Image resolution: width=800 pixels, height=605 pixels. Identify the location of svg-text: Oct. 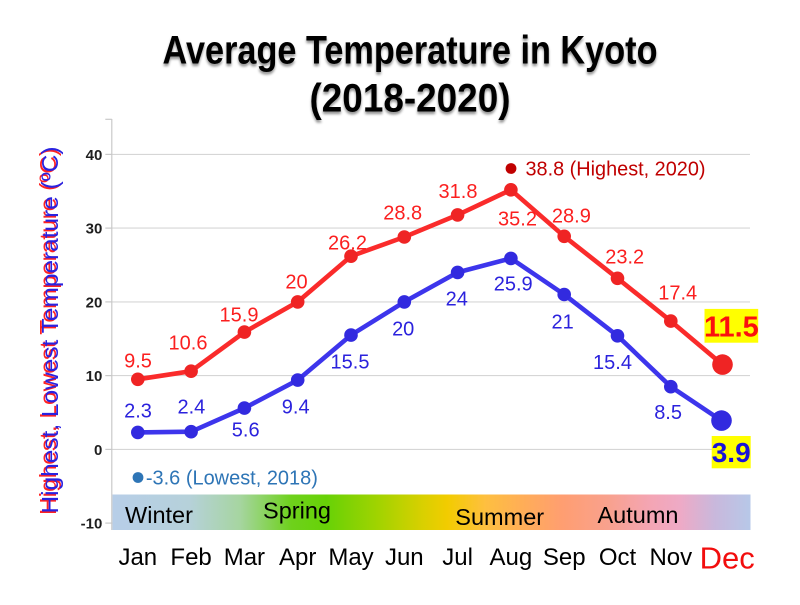
(618, 557).